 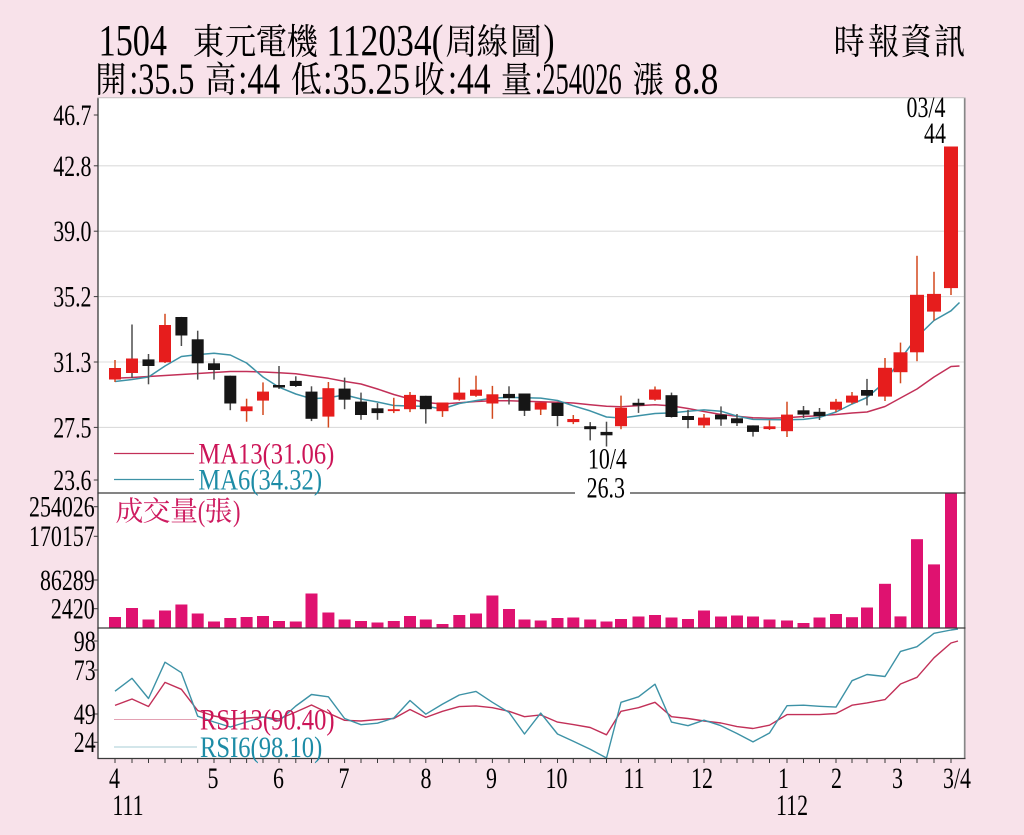 What do you see at coordinates (67, 580) in the screenshot?
I see `svg-text: 86289` at bounding box center [67, 580].